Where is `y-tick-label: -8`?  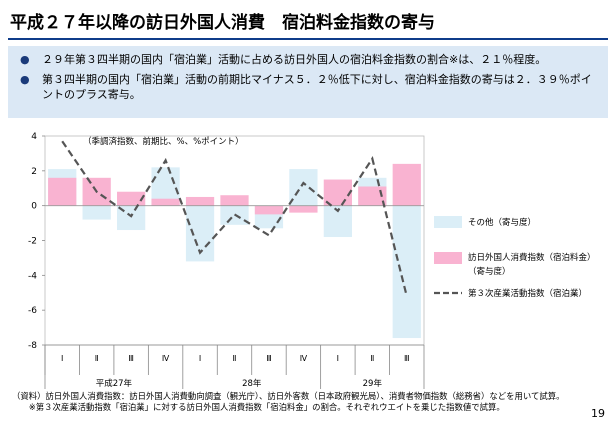
y-tick-label: -8 is located at coordinates (32, 346).